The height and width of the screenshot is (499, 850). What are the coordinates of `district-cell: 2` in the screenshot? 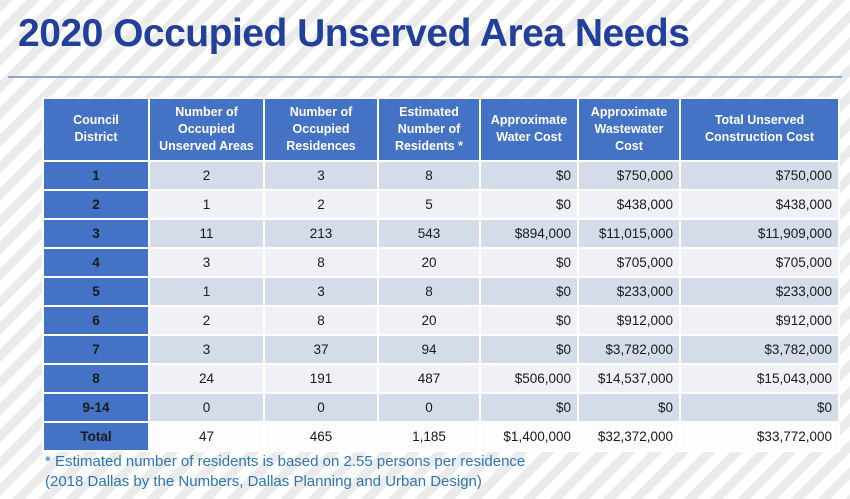 It's located at (96, 204).